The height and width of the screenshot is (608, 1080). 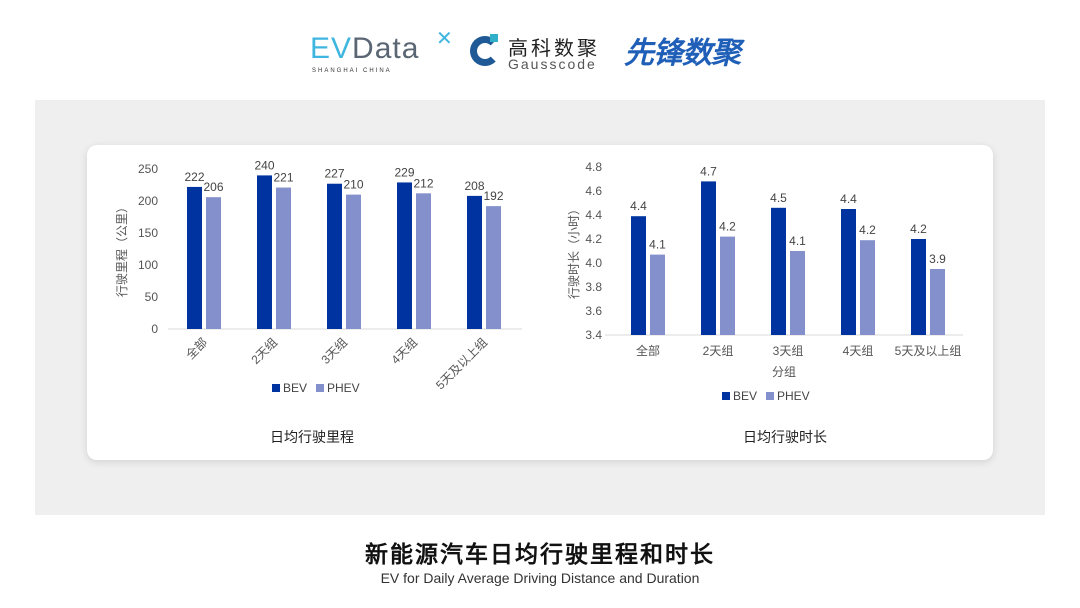 I want to click on x-mark-icon: ✕, so click(x=445, y=39).